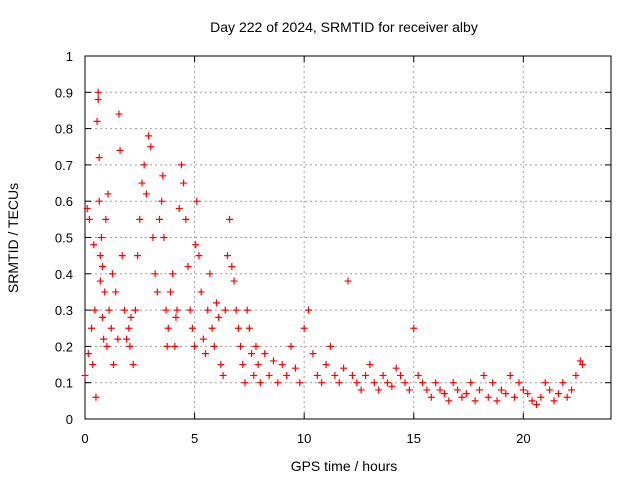 The height and width of the screenshot is (480, 640). Describe the element at coordinates (64, 383) in the screenshot. I see `y-tick-label: 0.1` at that location.